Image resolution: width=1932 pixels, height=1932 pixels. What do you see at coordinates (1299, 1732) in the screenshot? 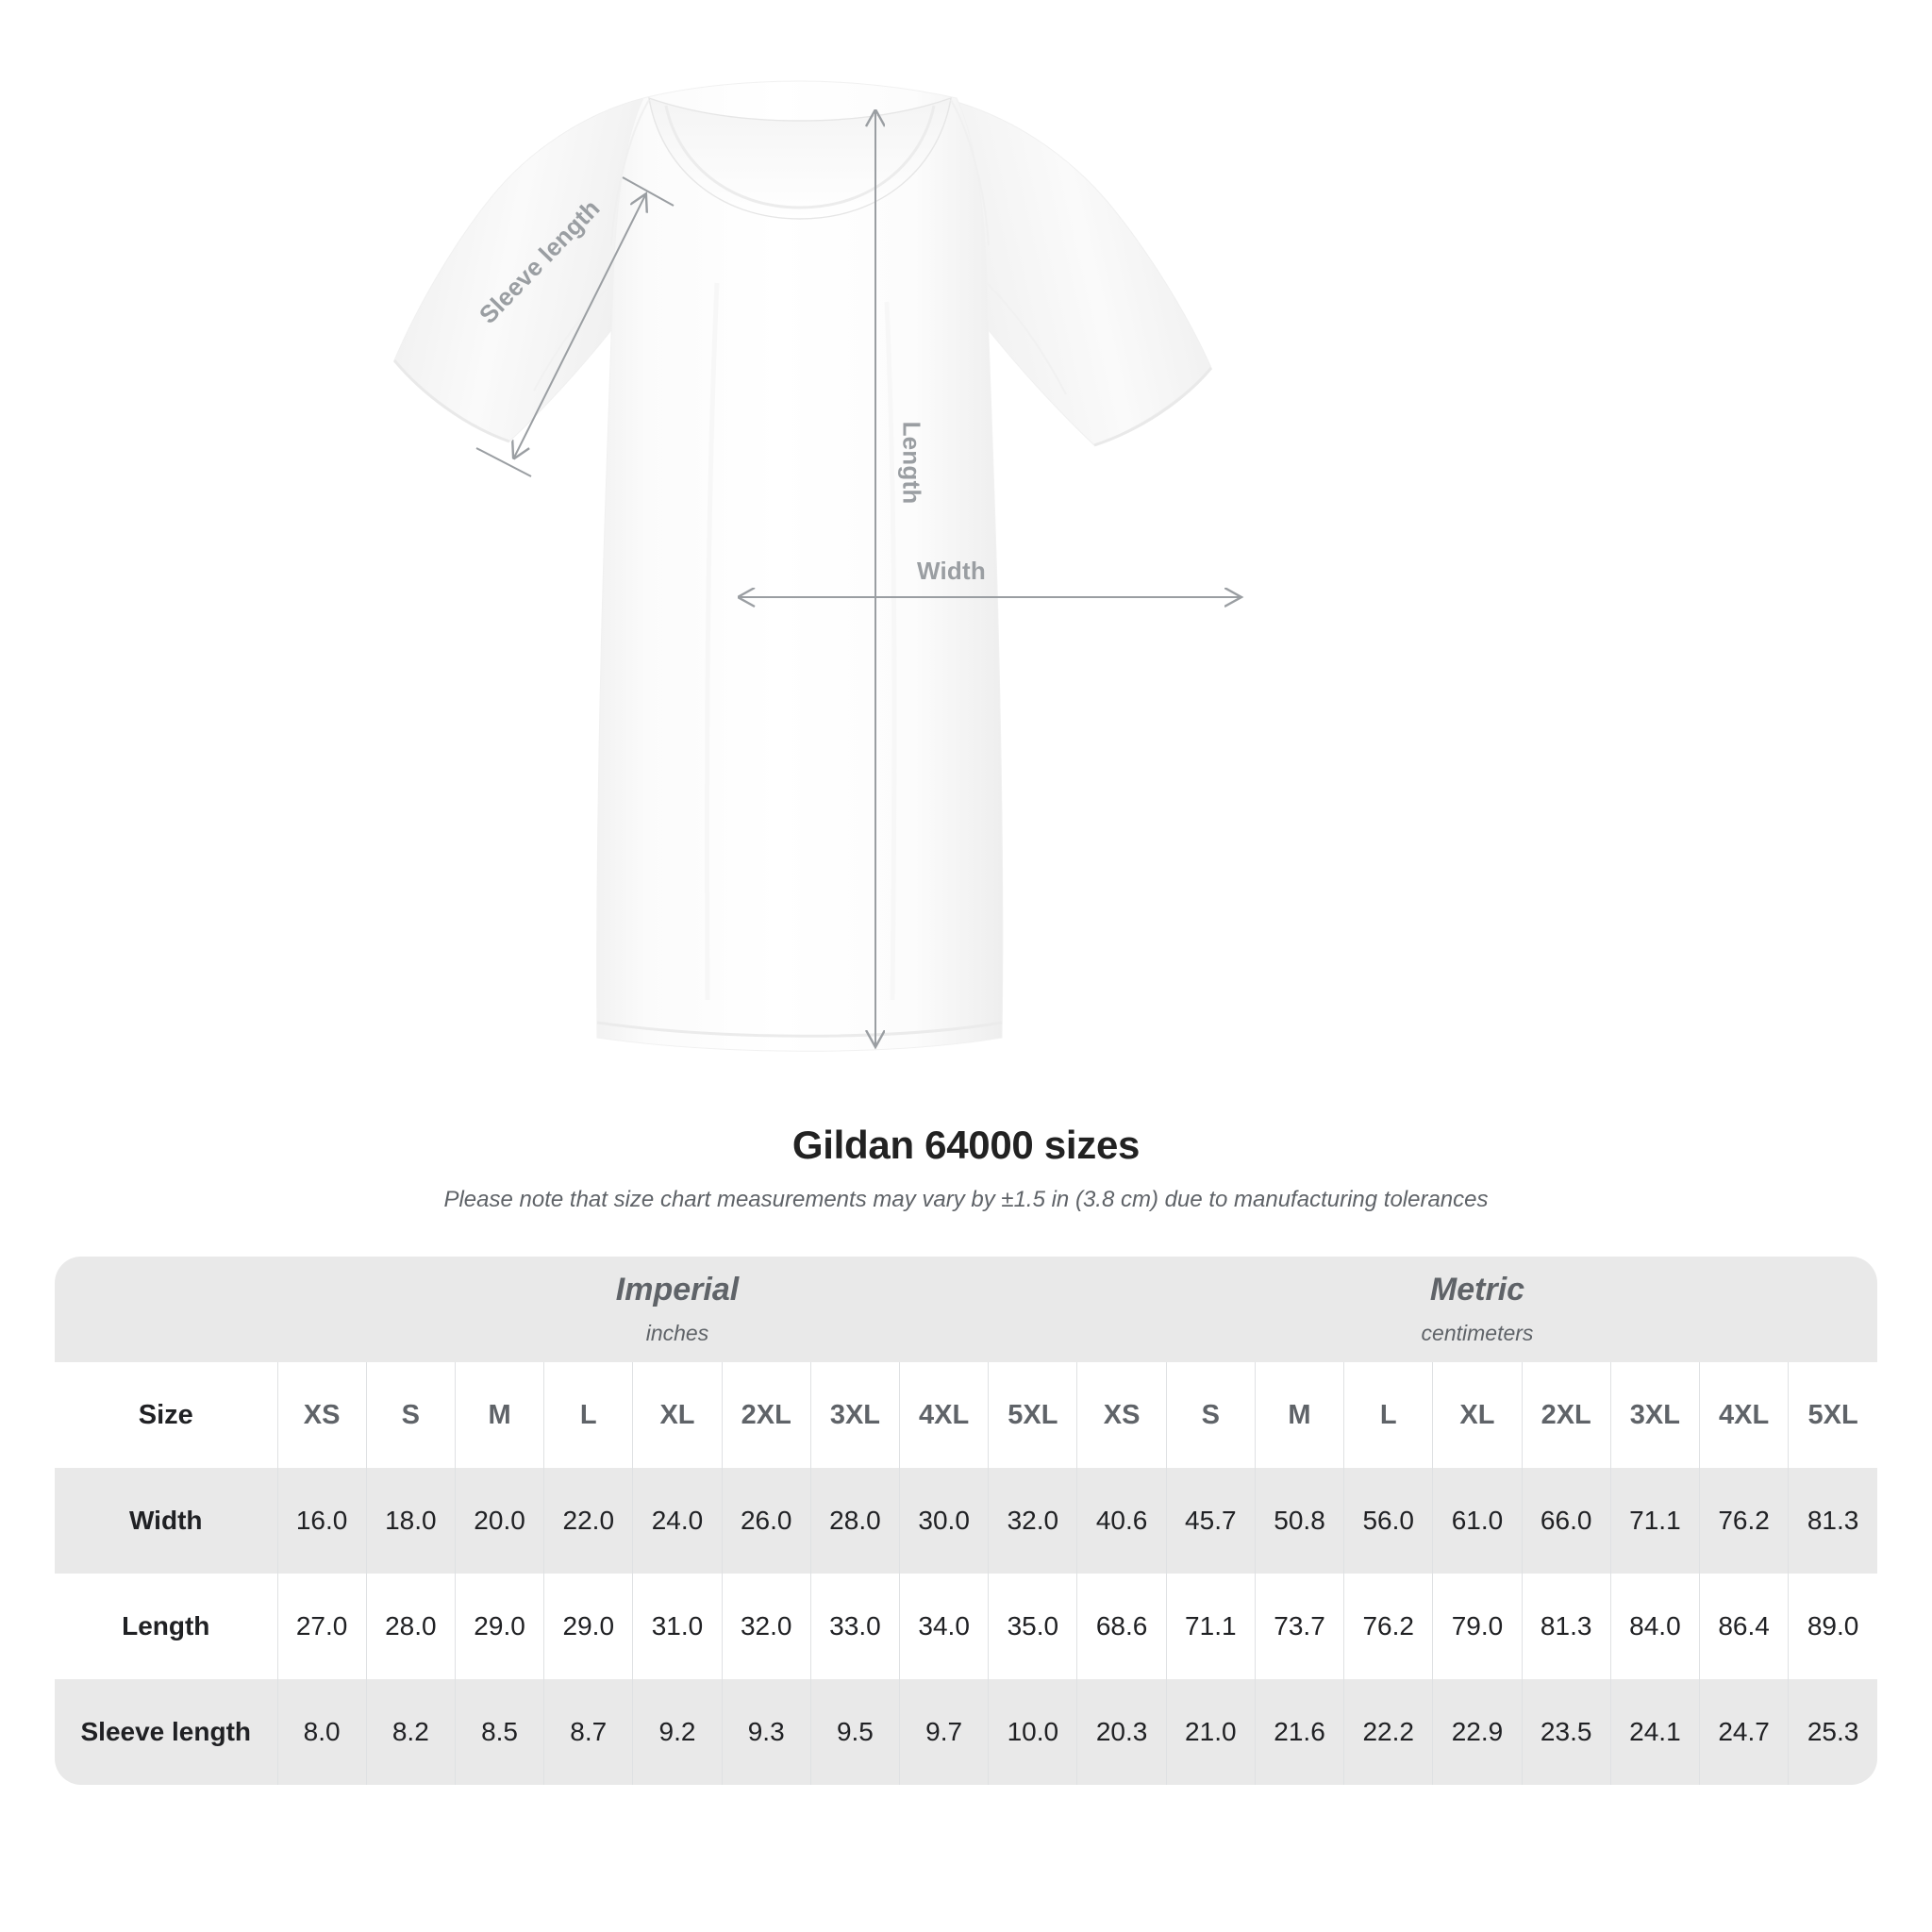
I see `cell-sleeve-length-metric-m: 21.6` at bounding box center [1299, 1732].